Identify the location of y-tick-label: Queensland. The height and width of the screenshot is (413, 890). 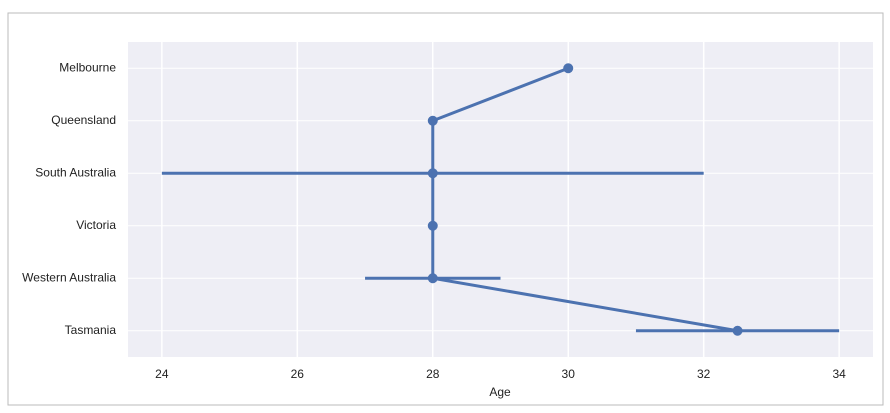
(83, 120).